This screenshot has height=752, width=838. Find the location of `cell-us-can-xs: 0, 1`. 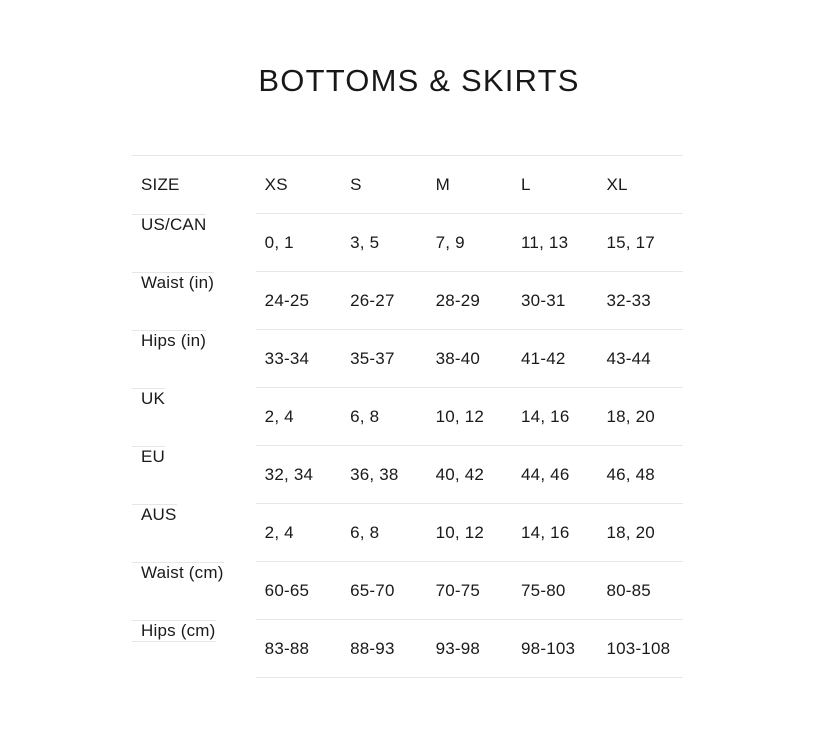

cell-us-can-xs: 0, 1 is located at coordinates (298, 242).